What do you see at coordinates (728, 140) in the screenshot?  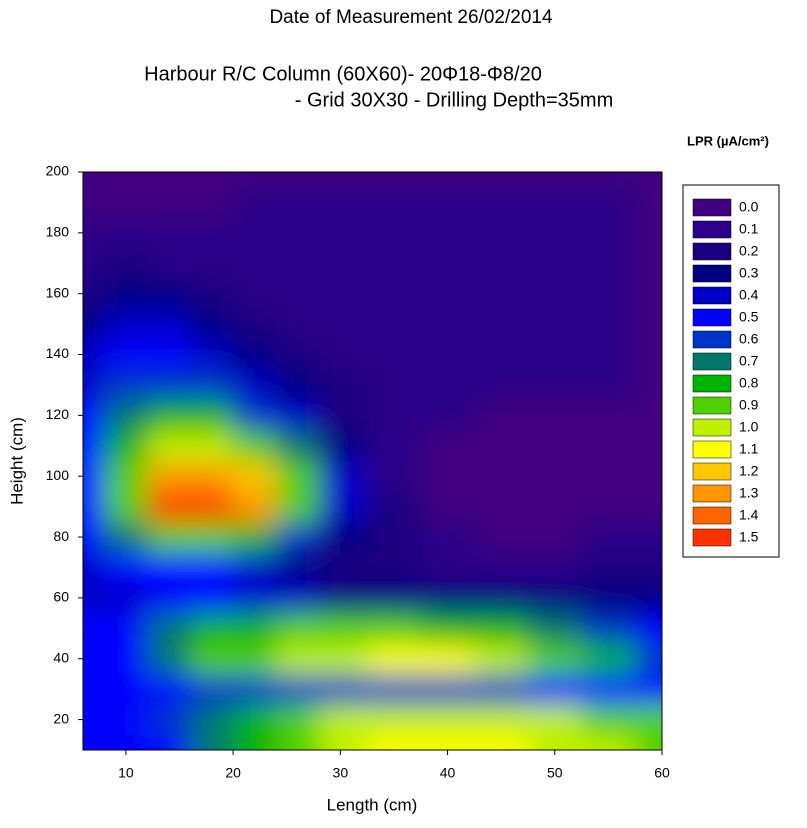 I see `legend-title: LPR (µA/cm²)` at bounding box center [728, 140].